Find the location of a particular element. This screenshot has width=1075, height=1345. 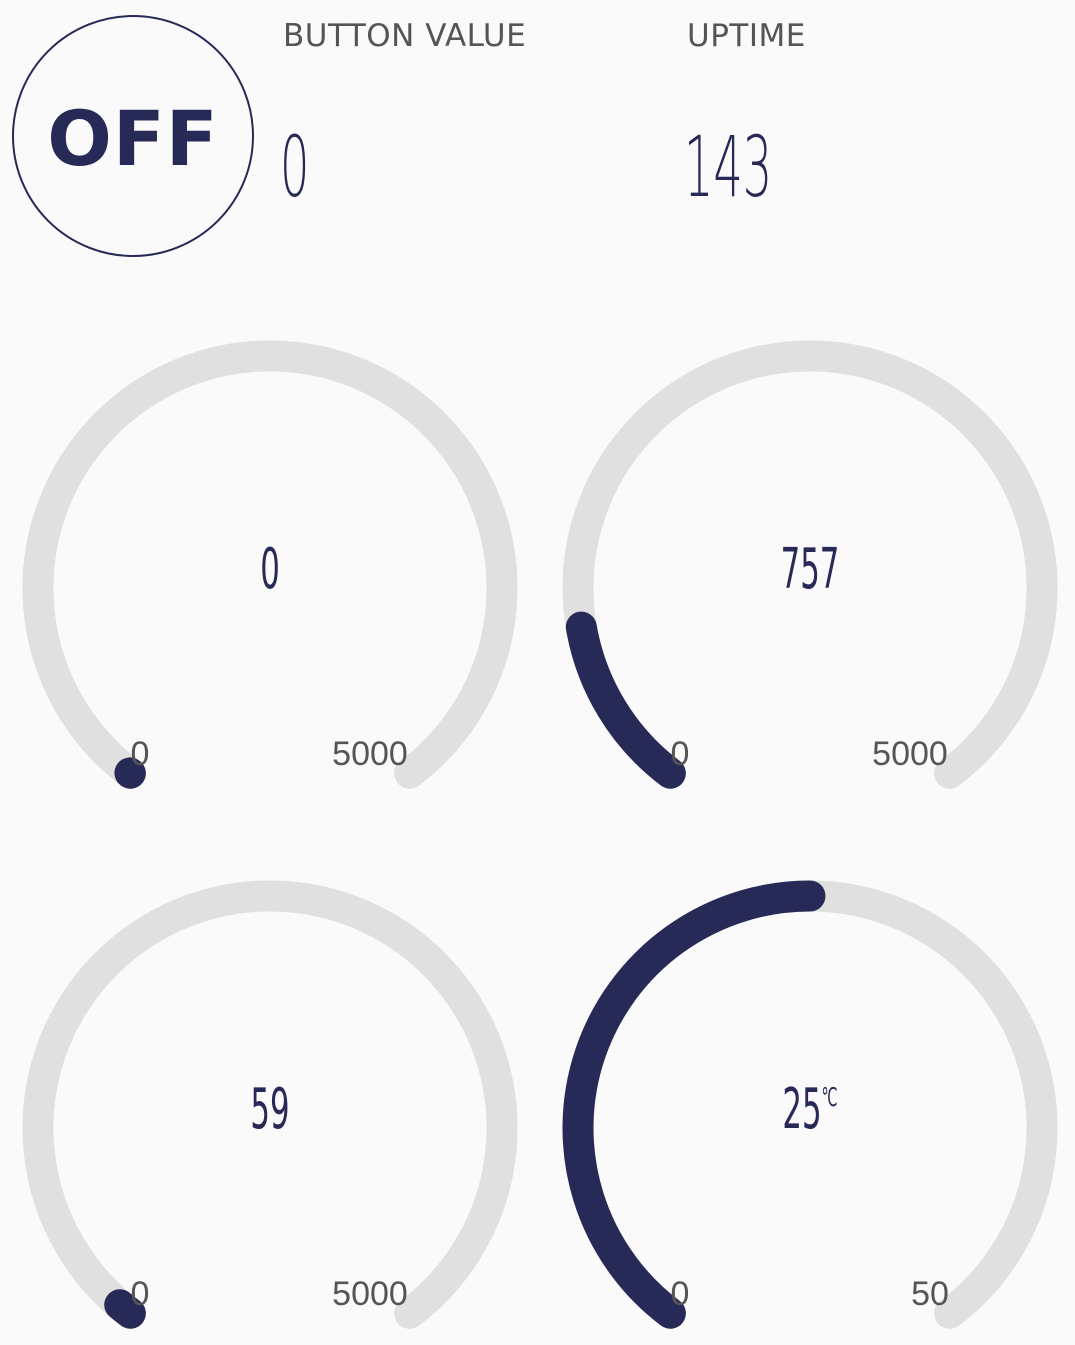

gauge-value: 757 is located at coordinates (810, 569).